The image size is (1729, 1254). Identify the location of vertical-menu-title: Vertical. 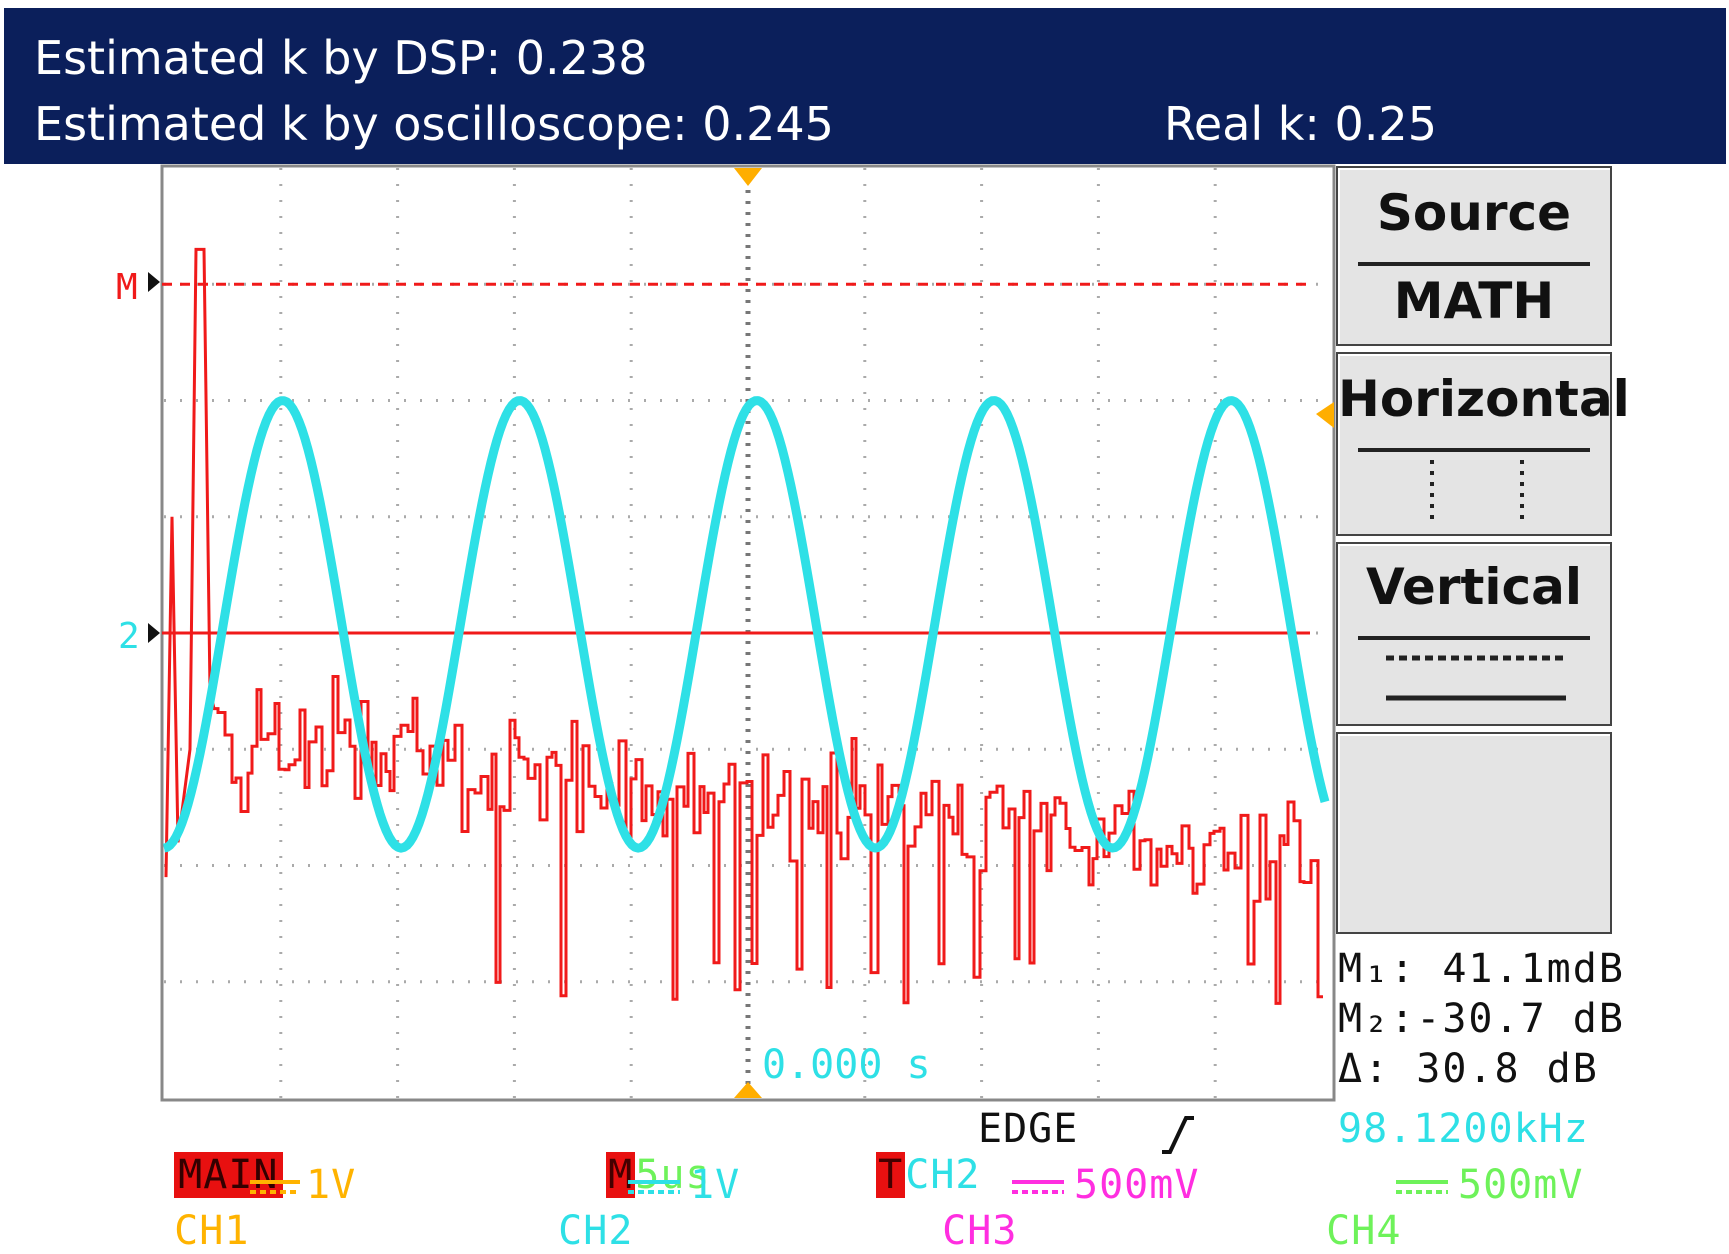
(1474, 587).